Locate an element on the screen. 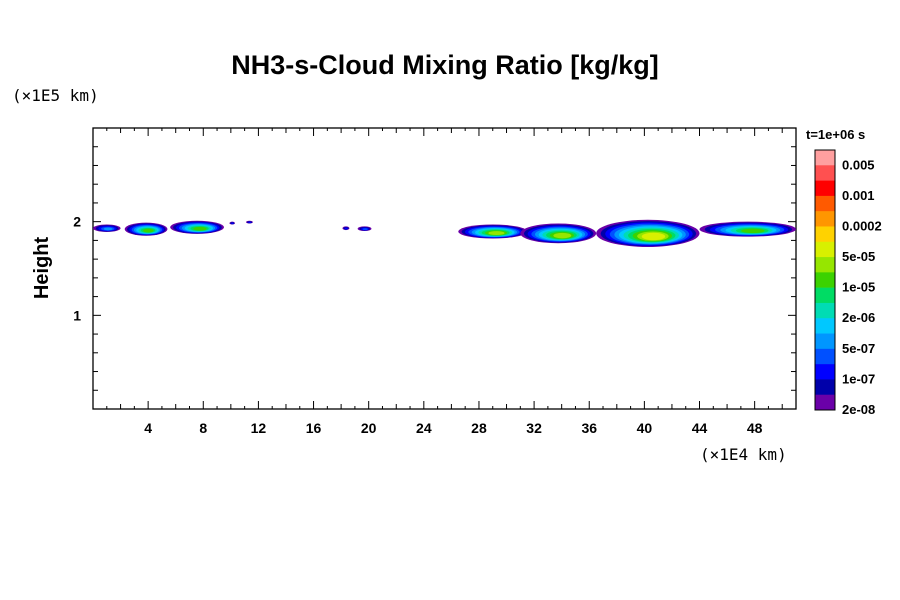 The height and width of the screenshot is (600, 900). x-tick-label: 8 is located at coordinates (203, 428).